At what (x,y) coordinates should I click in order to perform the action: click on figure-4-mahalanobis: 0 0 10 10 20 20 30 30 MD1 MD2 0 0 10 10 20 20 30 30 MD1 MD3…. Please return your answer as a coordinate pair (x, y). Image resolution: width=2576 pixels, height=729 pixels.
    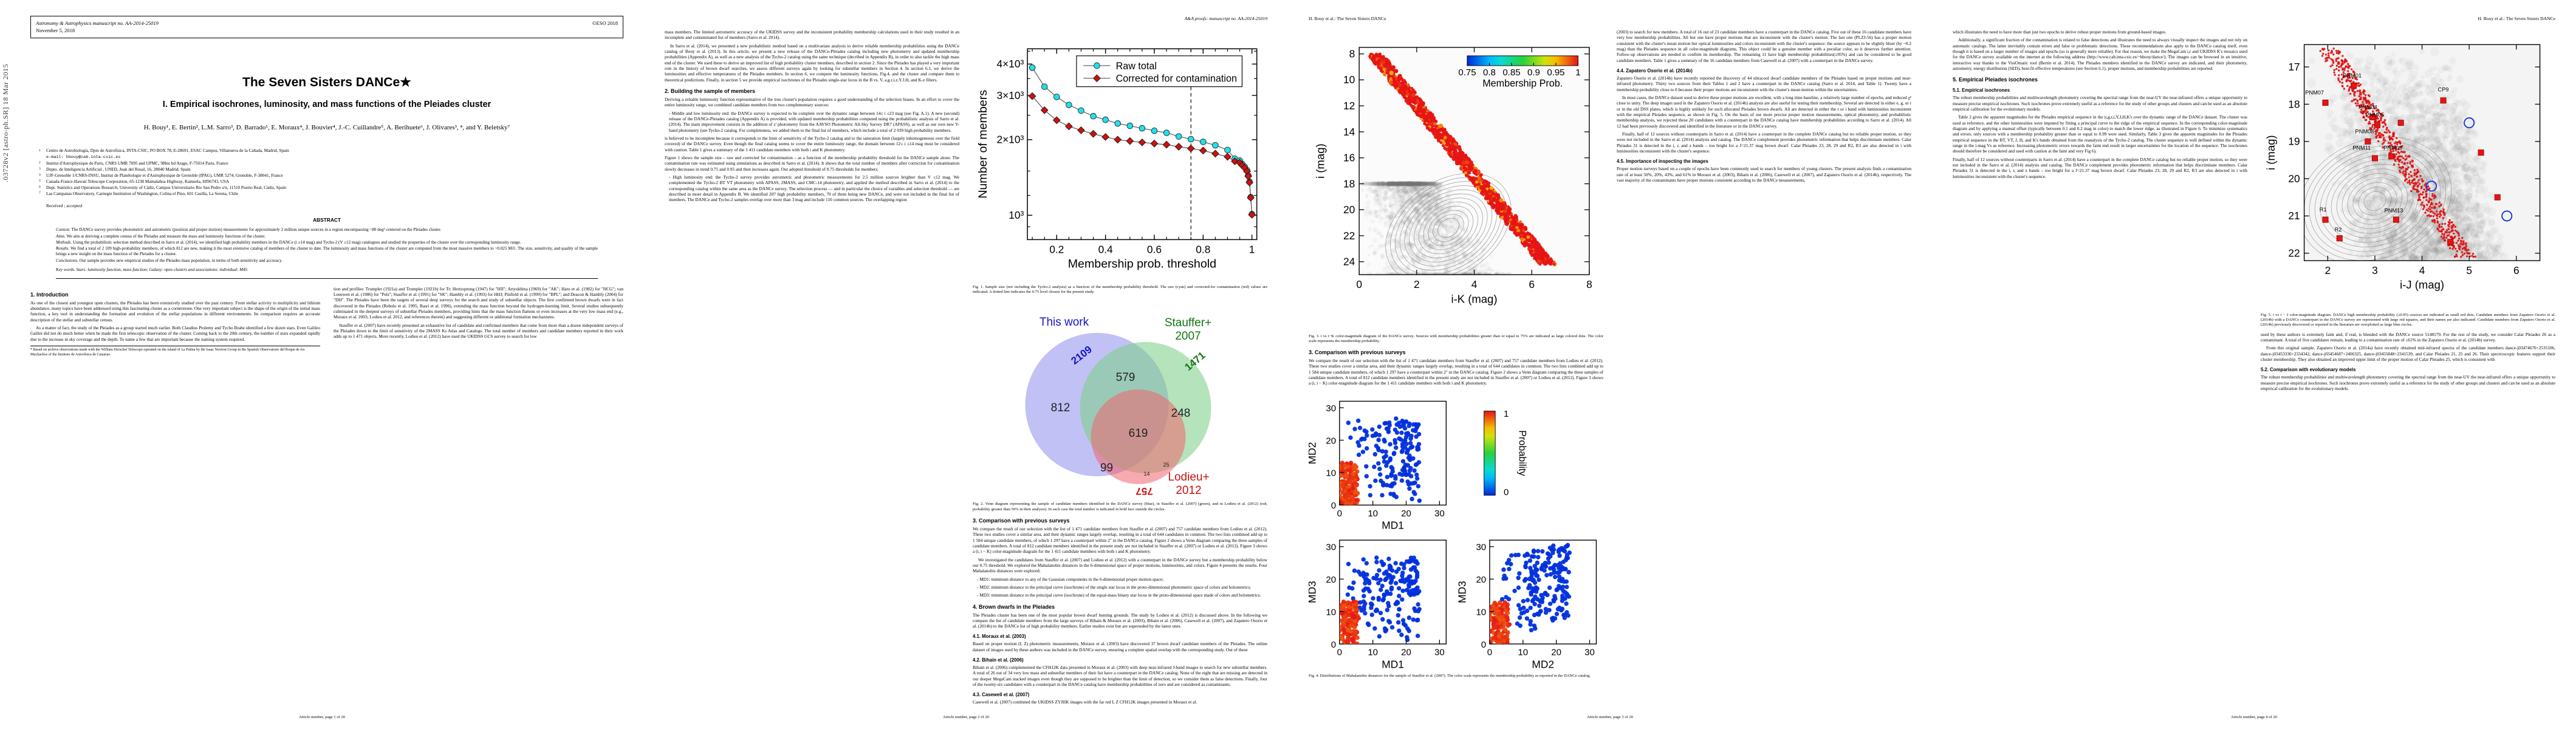
    Looking at the image, I should click on (1456, 530).